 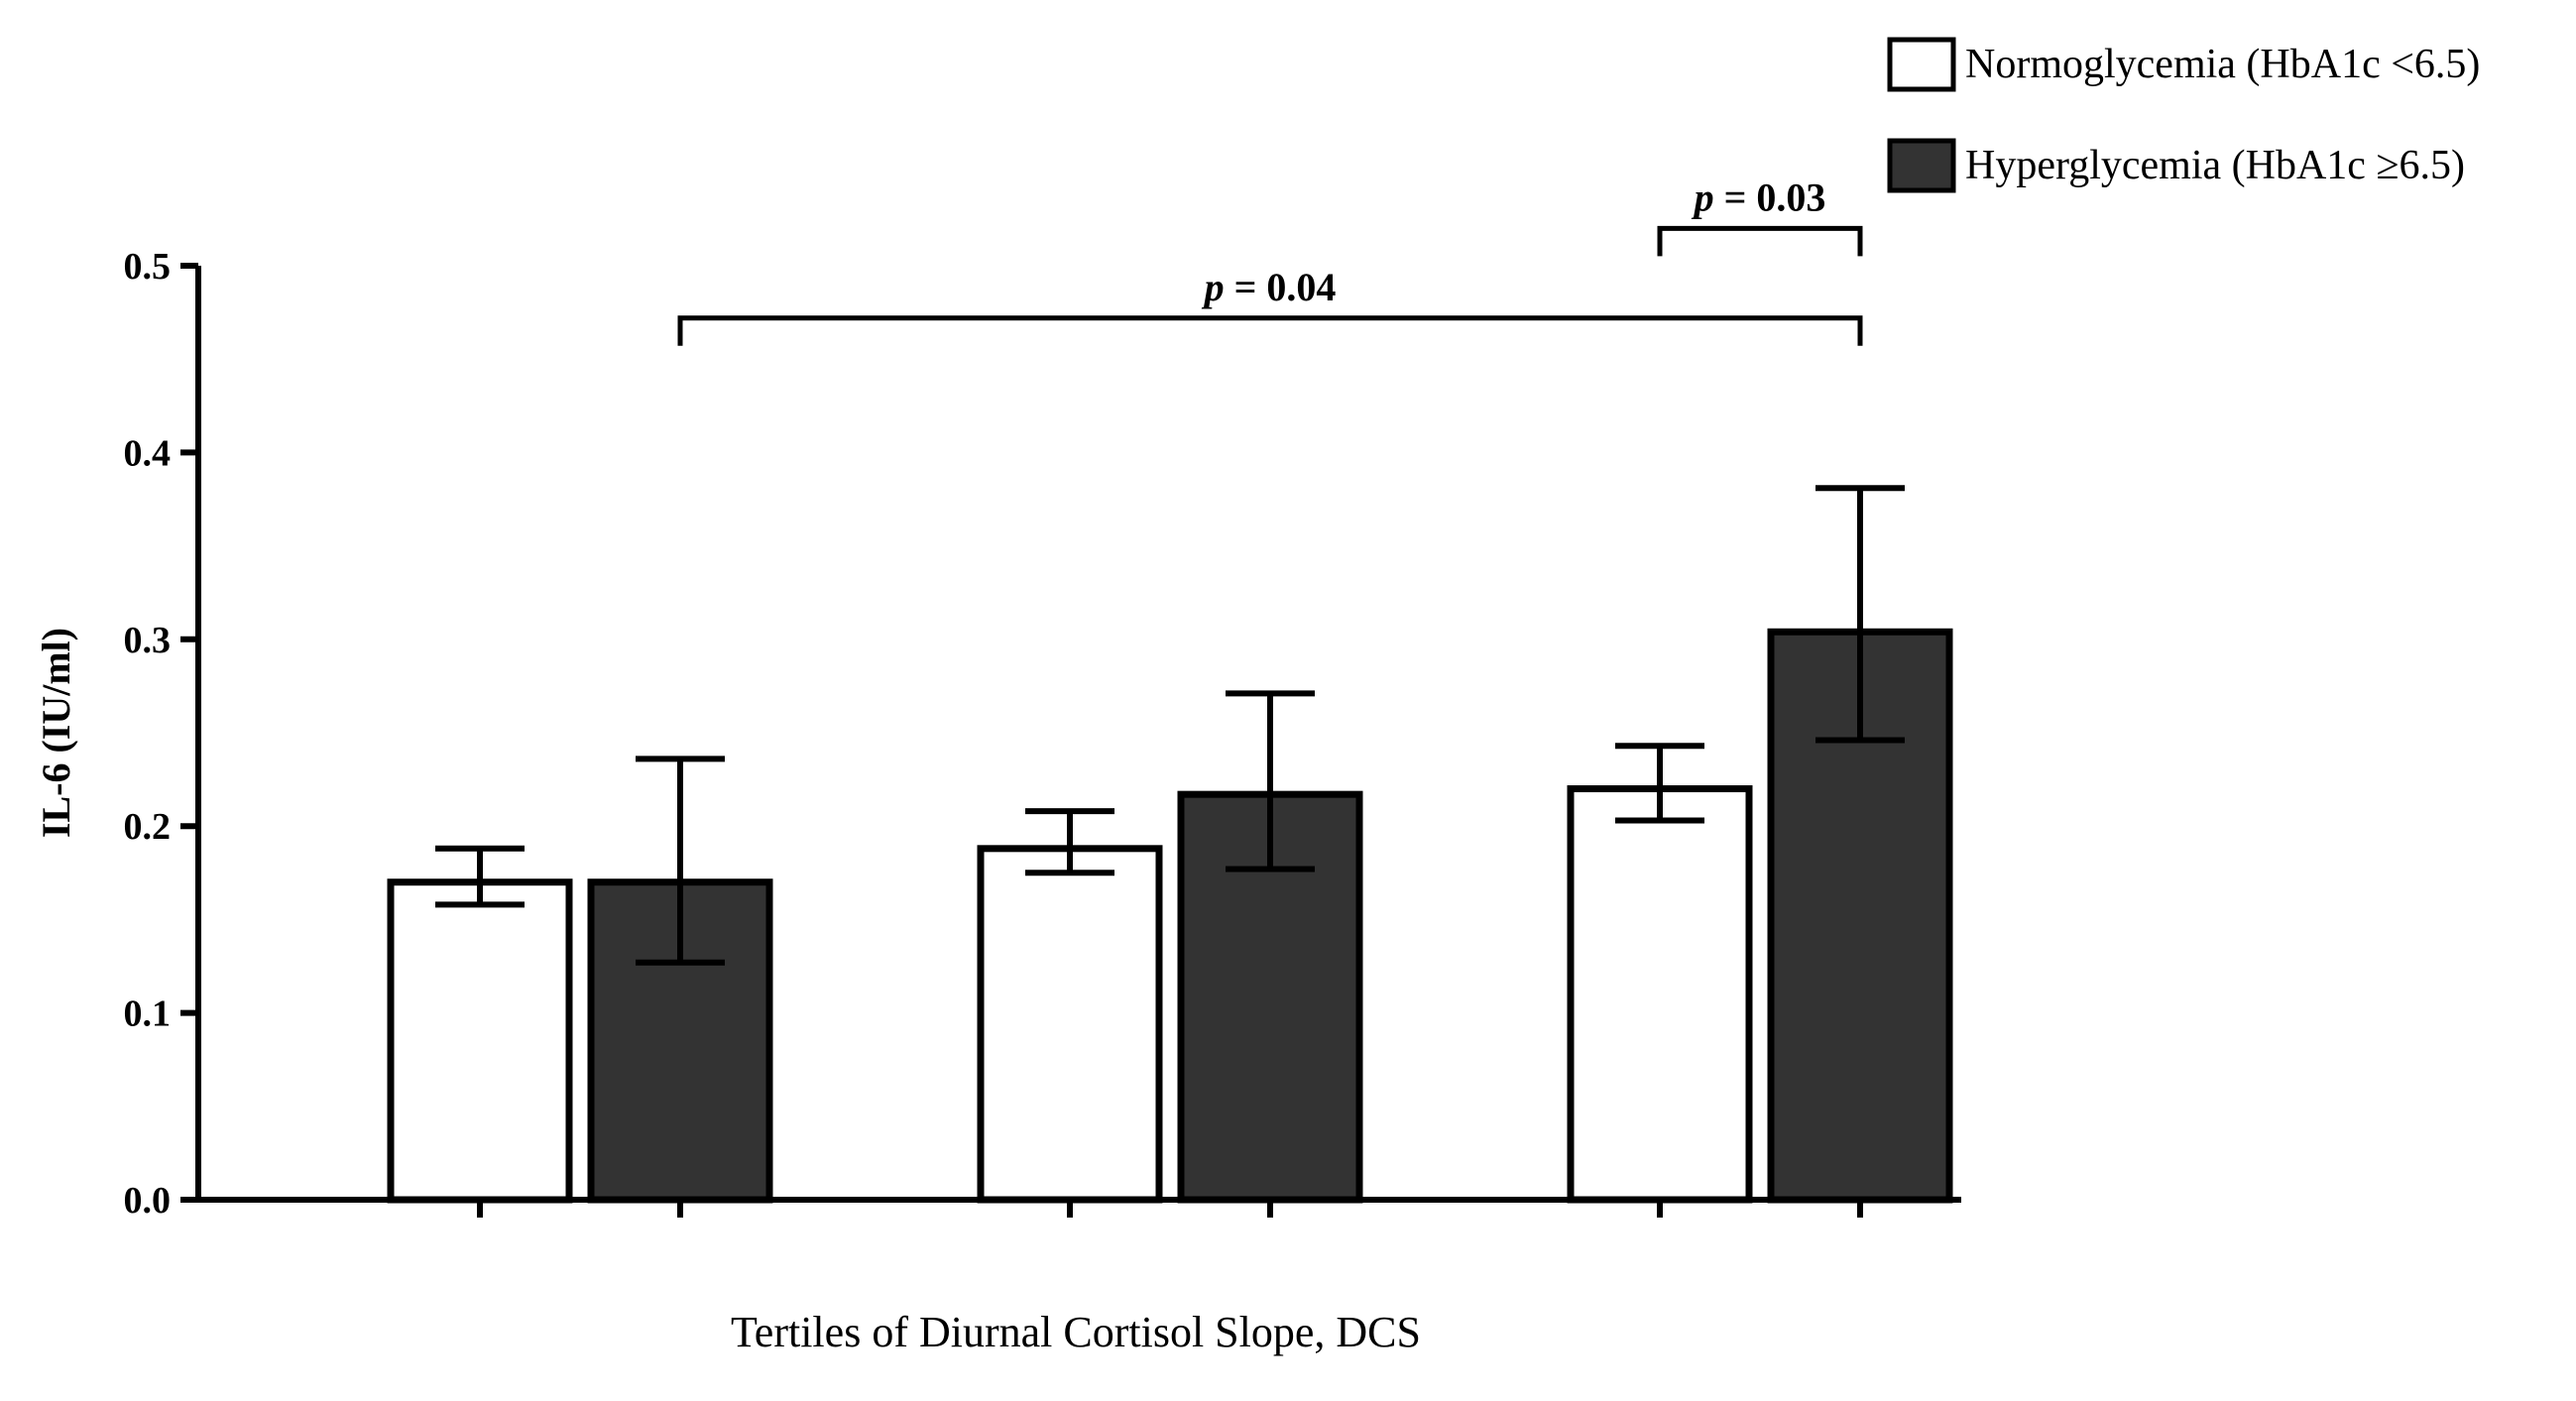 I want to click on sig-label: p = 0.03, so click(x=1759, y=197).